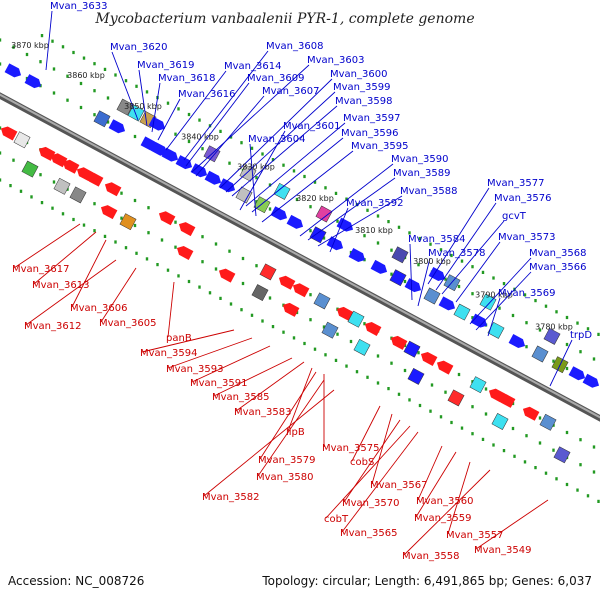 The width and height of the screenshot is (600, 600). I want to click on forward-gene-label: gcvT, so click(514, 216).